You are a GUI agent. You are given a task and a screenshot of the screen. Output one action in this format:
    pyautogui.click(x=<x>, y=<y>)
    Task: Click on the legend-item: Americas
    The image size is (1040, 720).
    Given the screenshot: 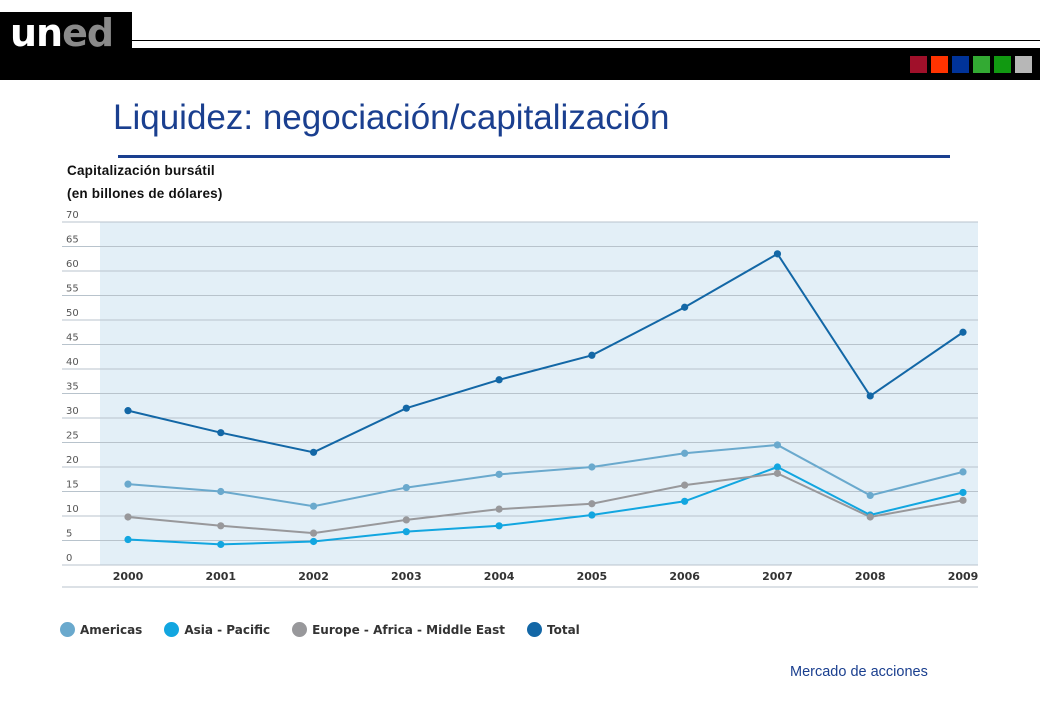 What is the action you would take?
    pyautogui.click(x=101, y=629)
    